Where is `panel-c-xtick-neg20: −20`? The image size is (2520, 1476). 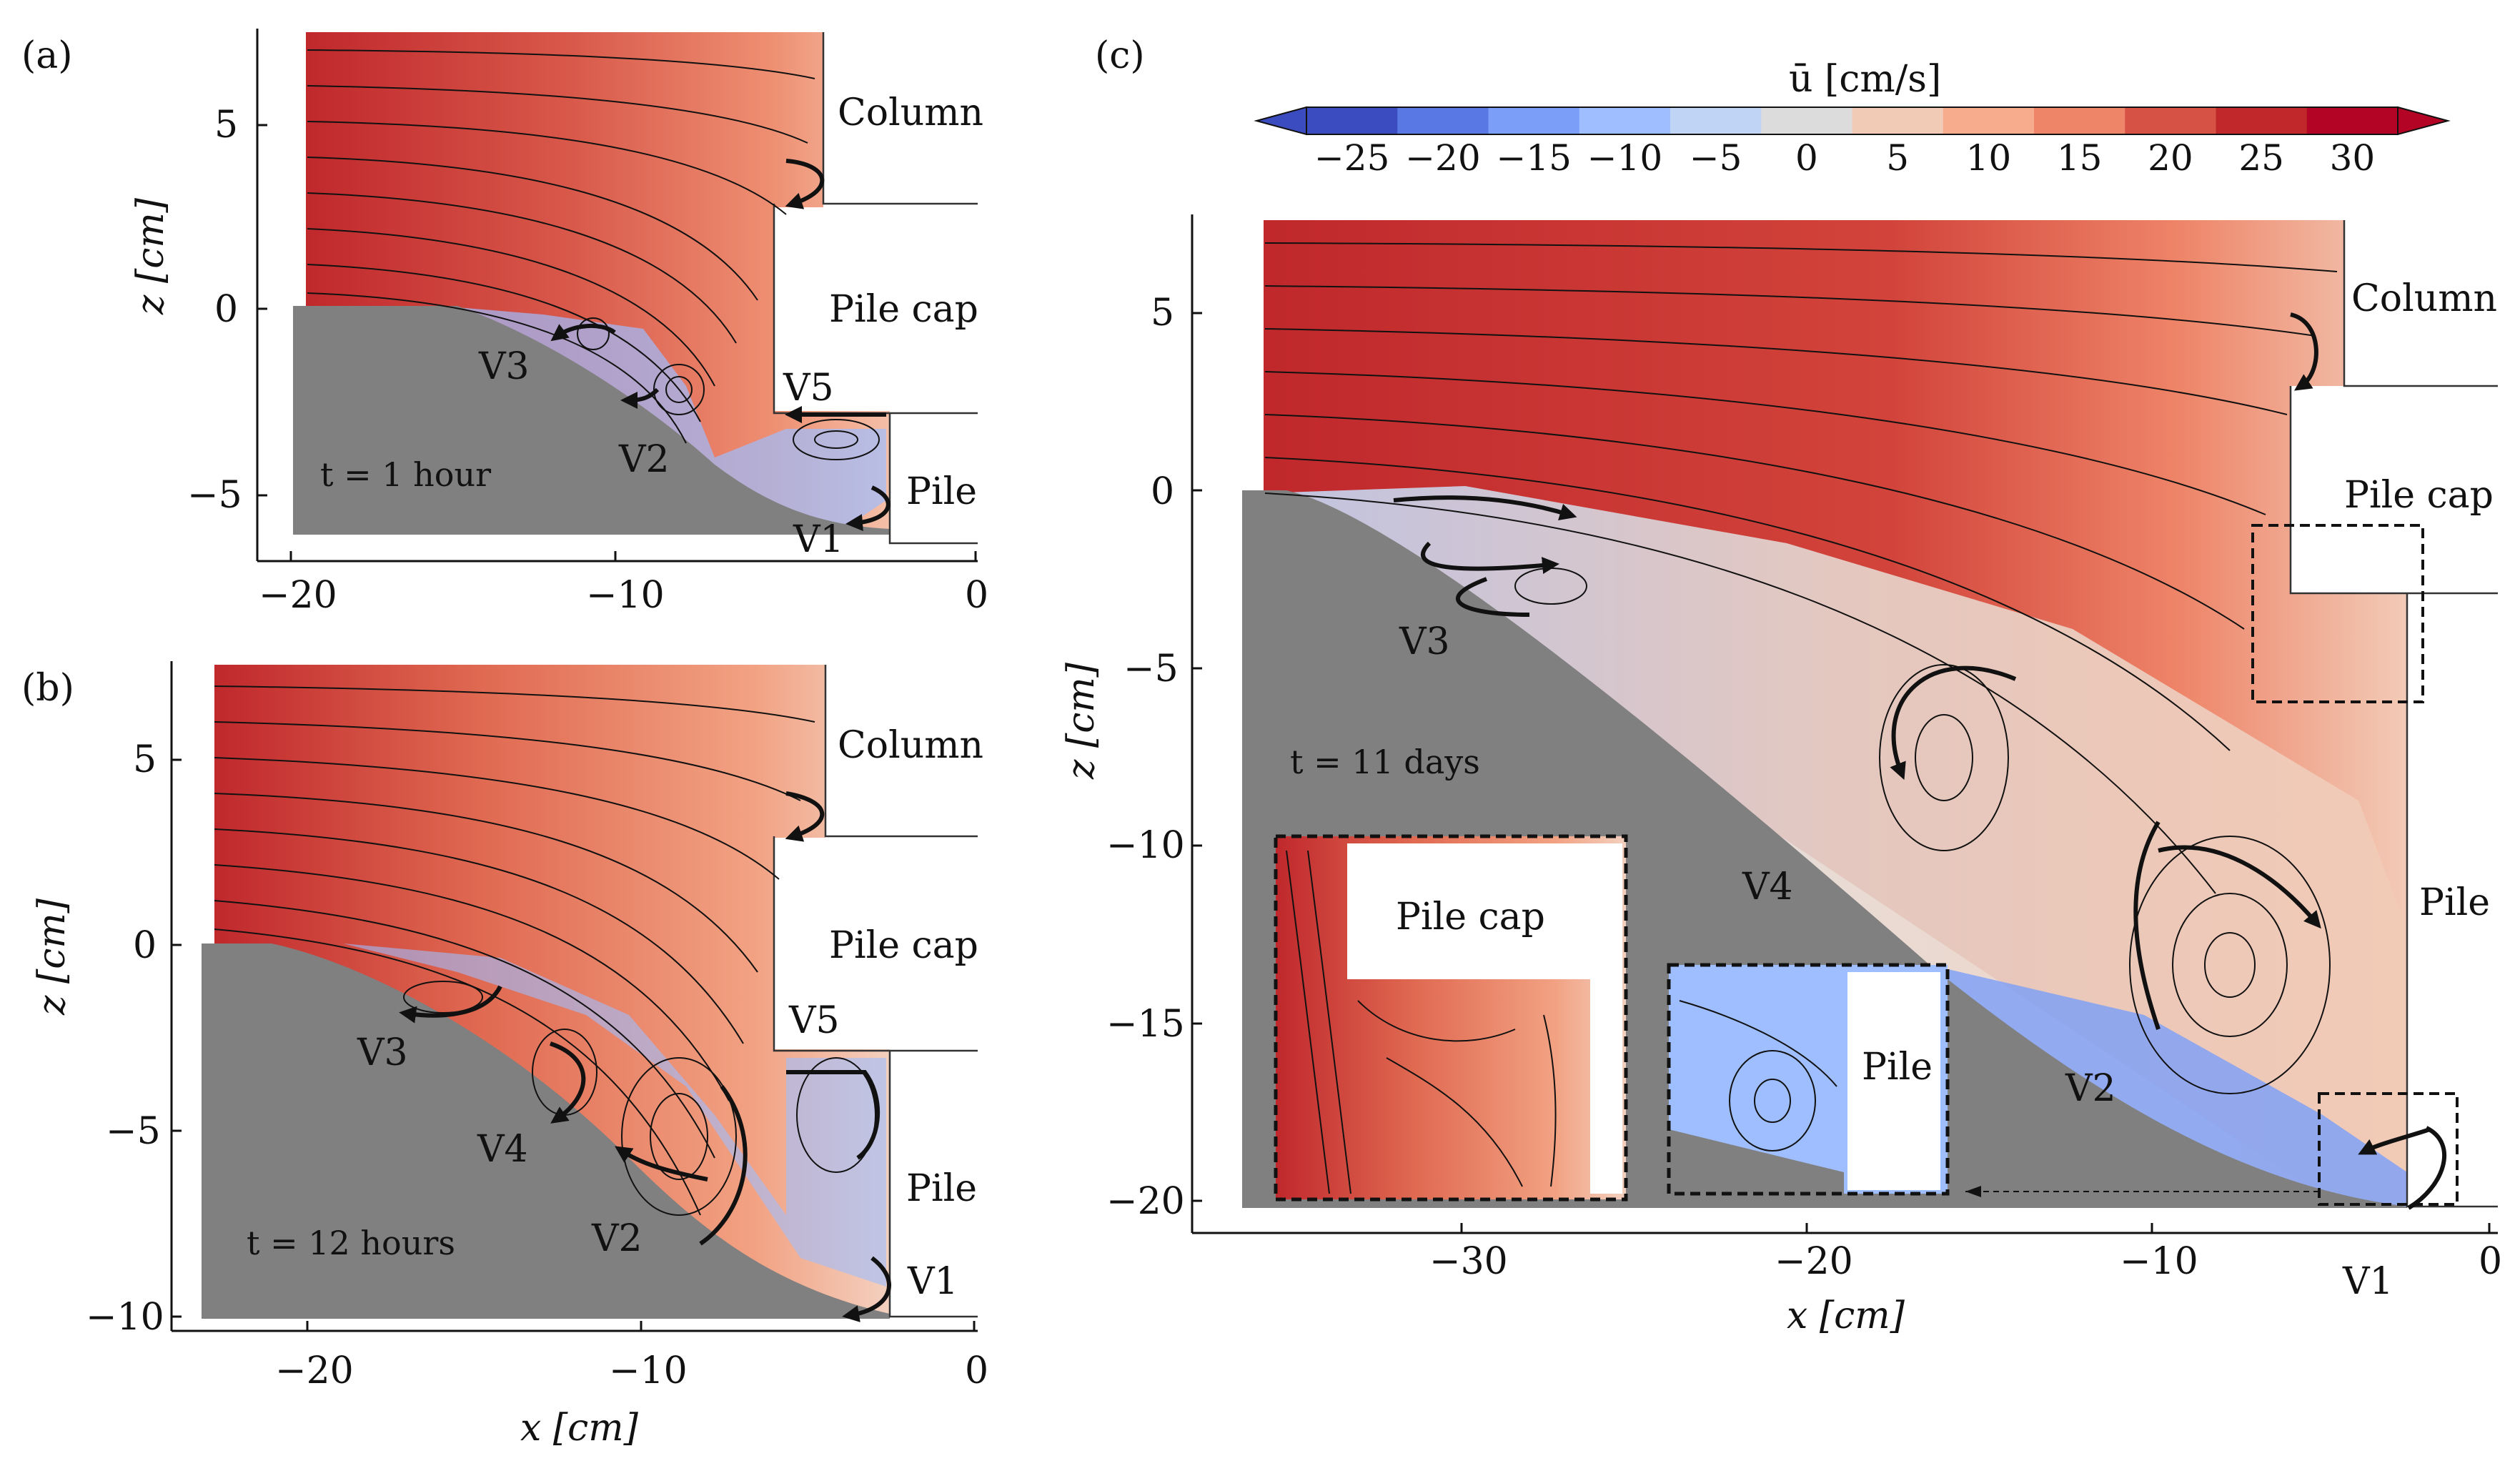 panel-c-xtick-neg20: −20 is located at coordinates (1814, 1261).